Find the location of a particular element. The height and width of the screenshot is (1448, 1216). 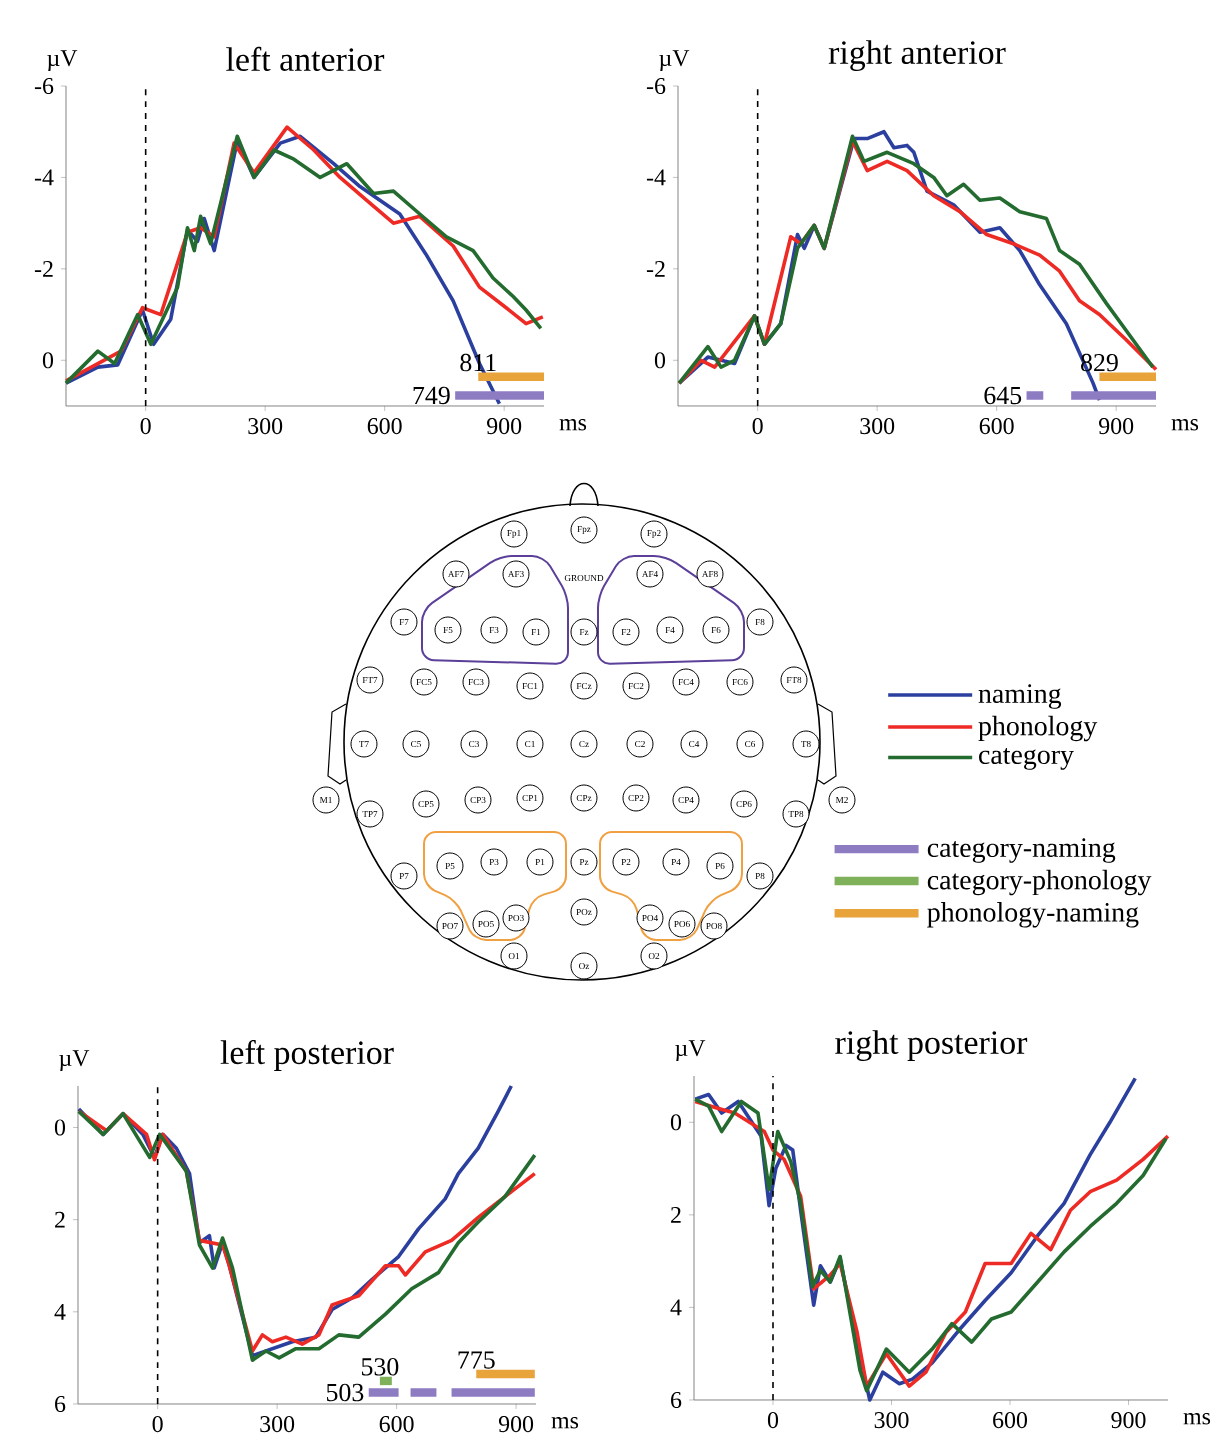

annotation: 503 is located at coordinates (345, 1392).